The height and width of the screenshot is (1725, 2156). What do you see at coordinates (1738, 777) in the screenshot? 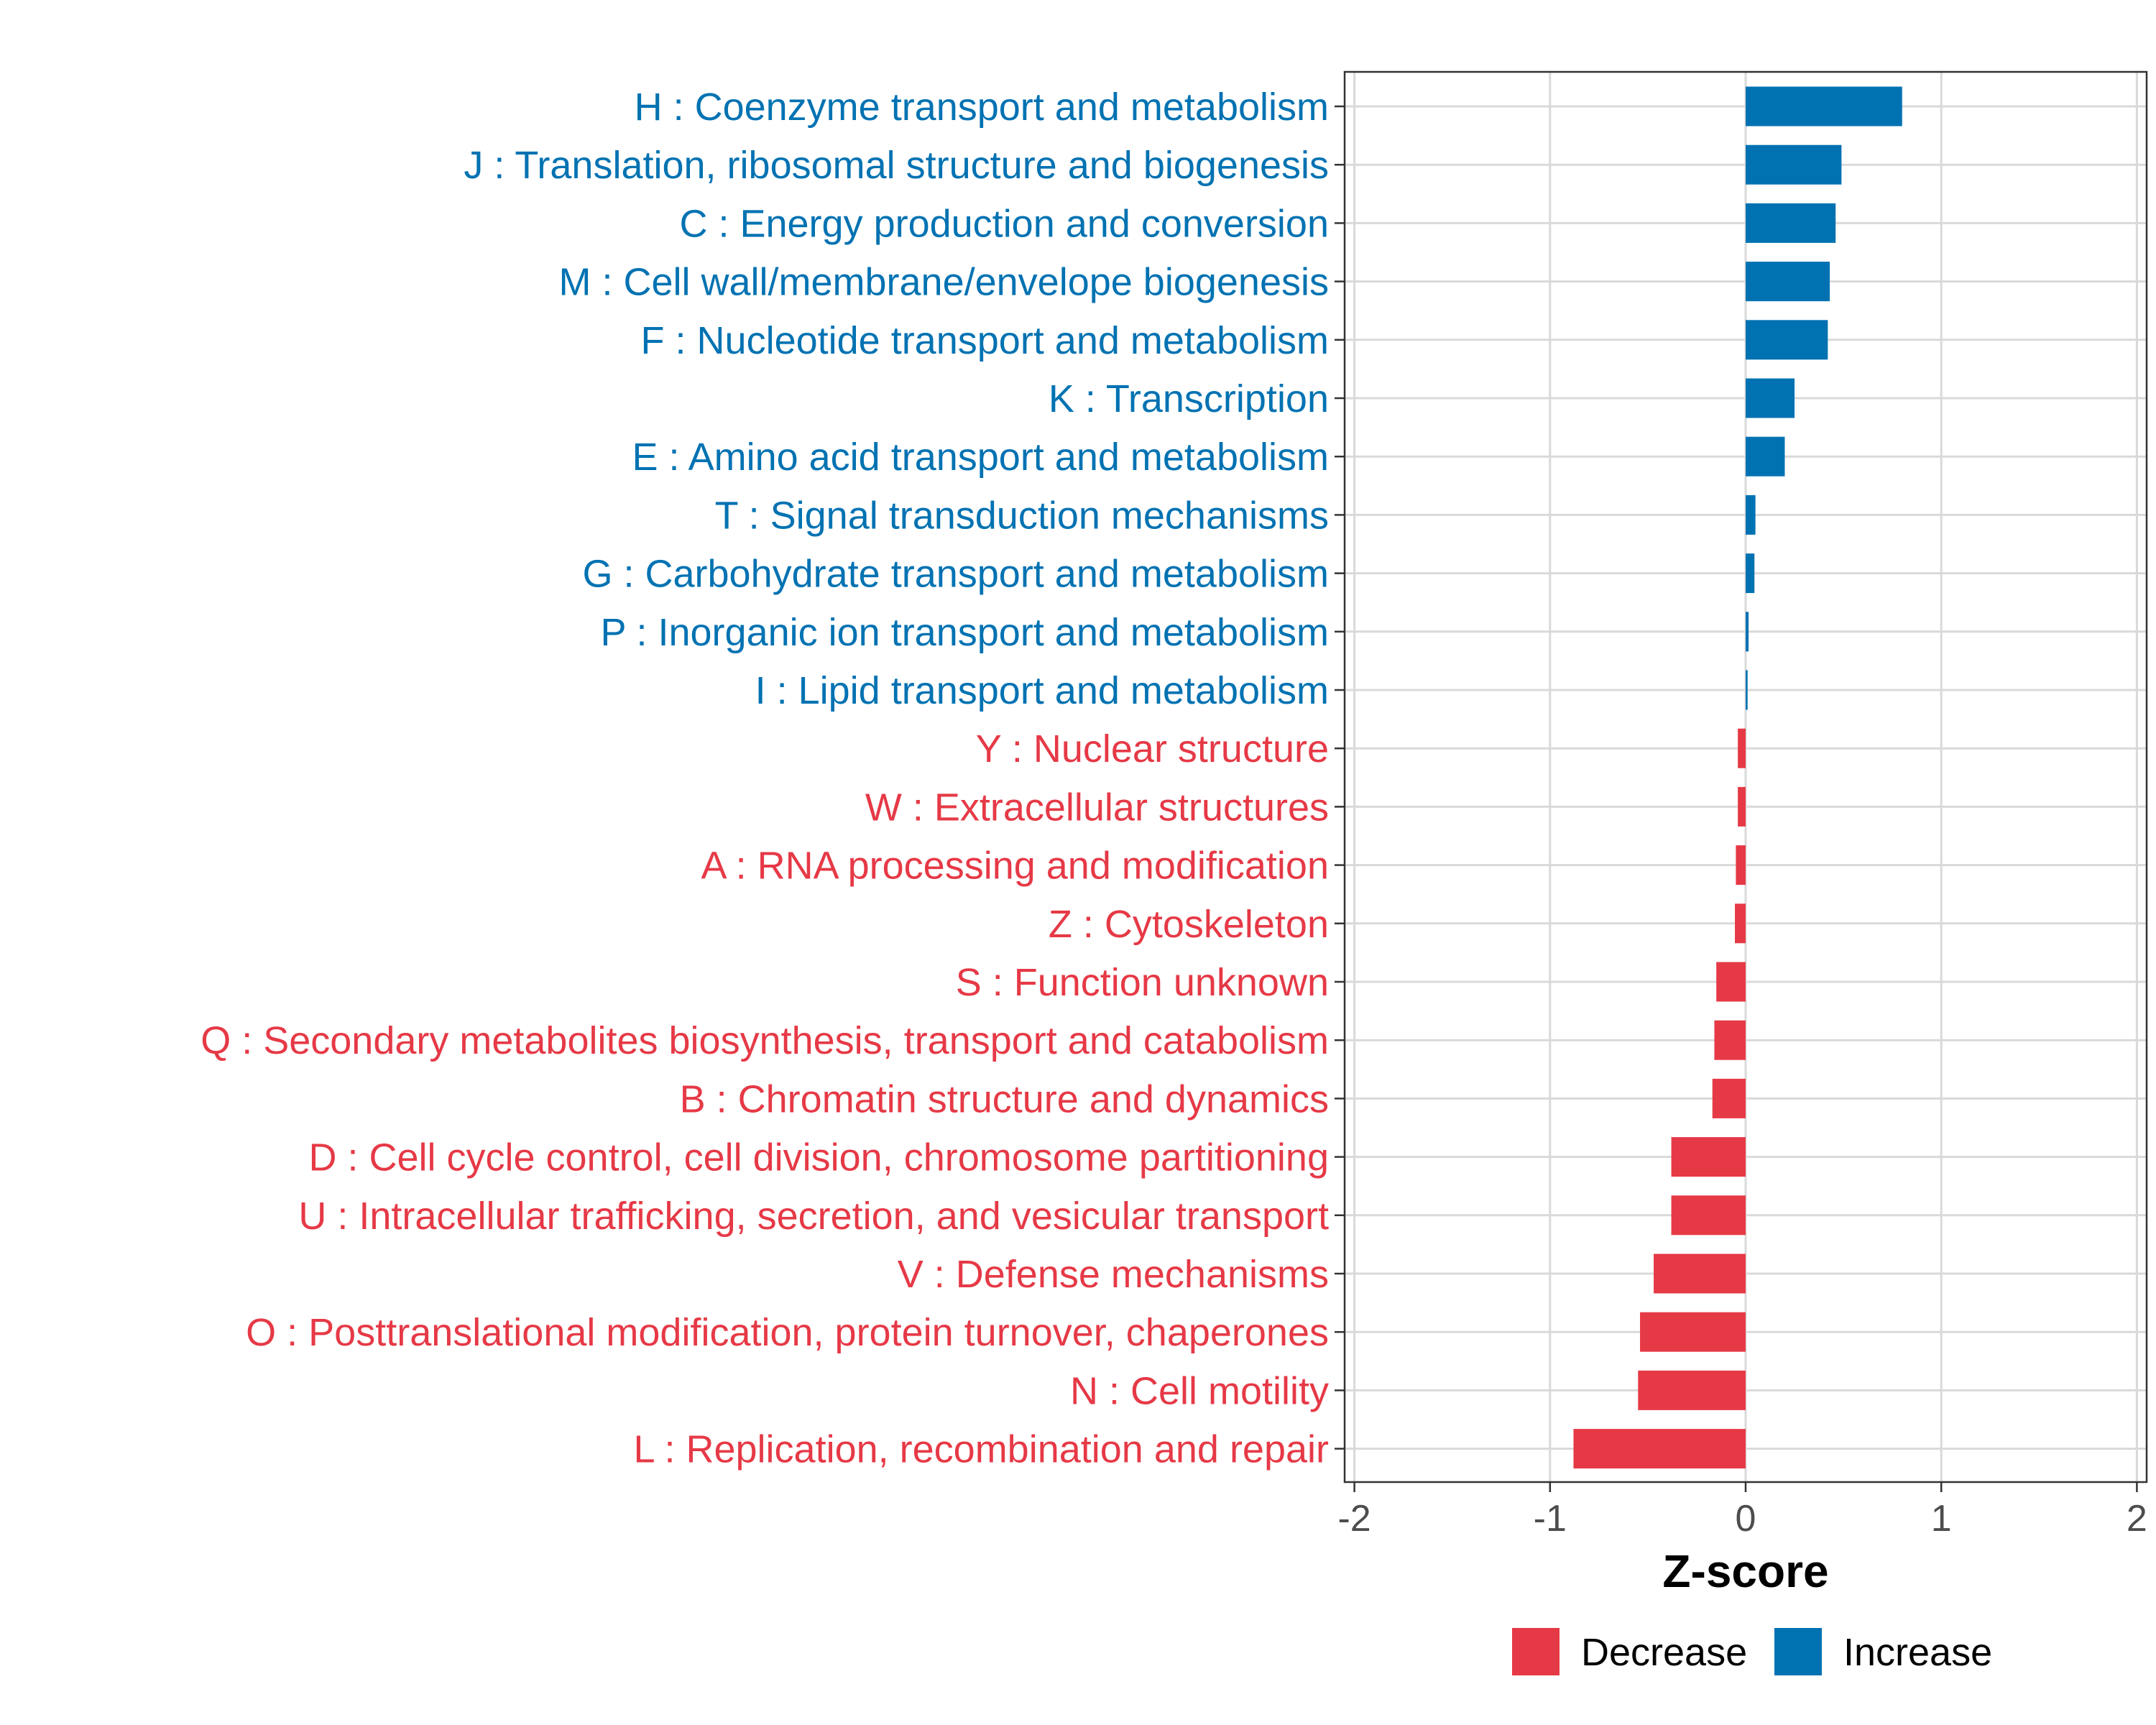
I see `bars` at bounding box center [1738, 777].